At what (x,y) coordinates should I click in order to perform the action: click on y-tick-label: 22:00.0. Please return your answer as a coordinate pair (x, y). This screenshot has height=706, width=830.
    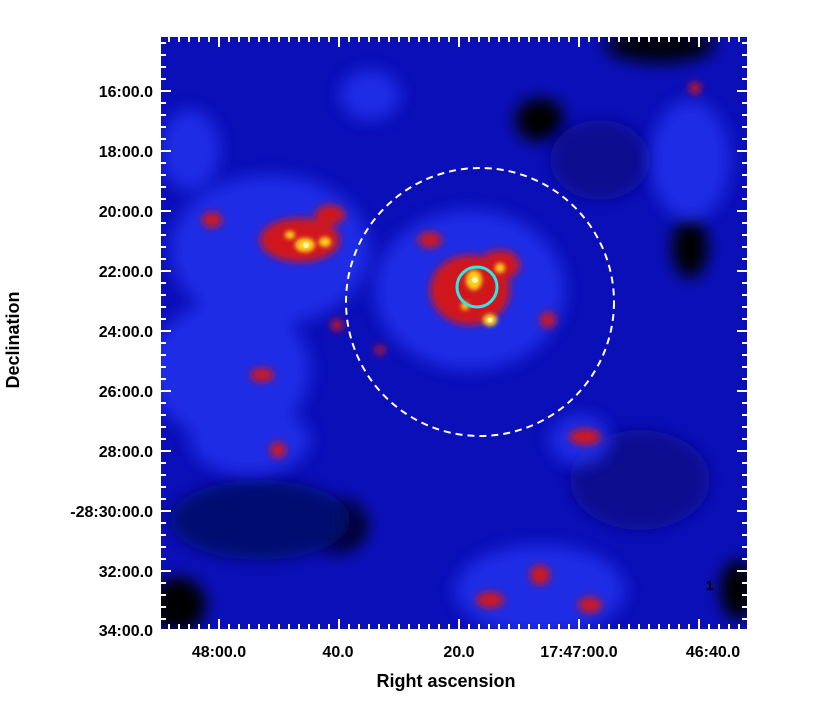
    Looking at the image, I should click on (126, 272).